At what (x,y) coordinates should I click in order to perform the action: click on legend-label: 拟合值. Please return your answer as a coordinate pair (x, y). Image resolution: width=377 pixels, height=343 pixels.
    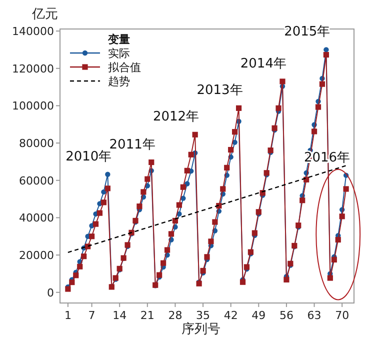
    Looking at the image, I should click on (124, 67).